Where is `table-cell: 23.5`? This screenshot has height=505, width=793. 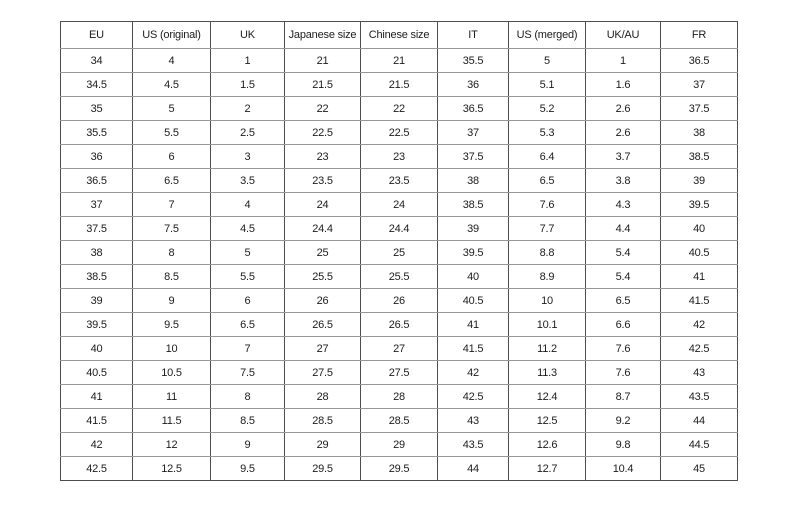
table-cell: 23.5 is located at coordinates (322, 180).